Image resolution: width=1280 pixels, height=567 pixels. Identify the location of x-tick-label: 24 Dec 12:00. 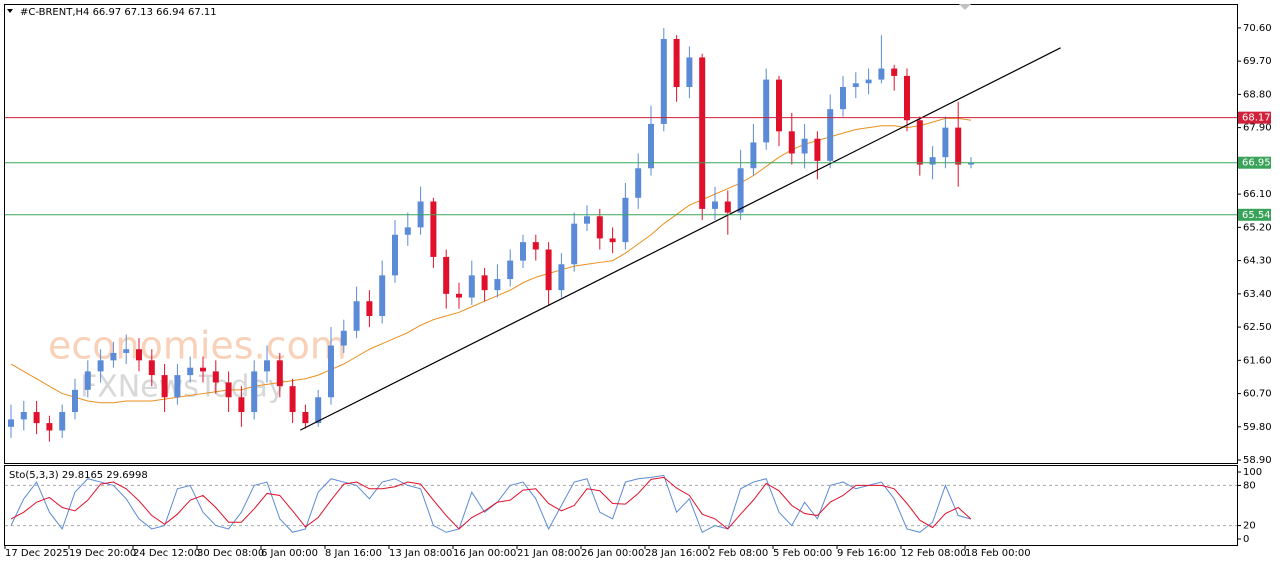
(166, 553).